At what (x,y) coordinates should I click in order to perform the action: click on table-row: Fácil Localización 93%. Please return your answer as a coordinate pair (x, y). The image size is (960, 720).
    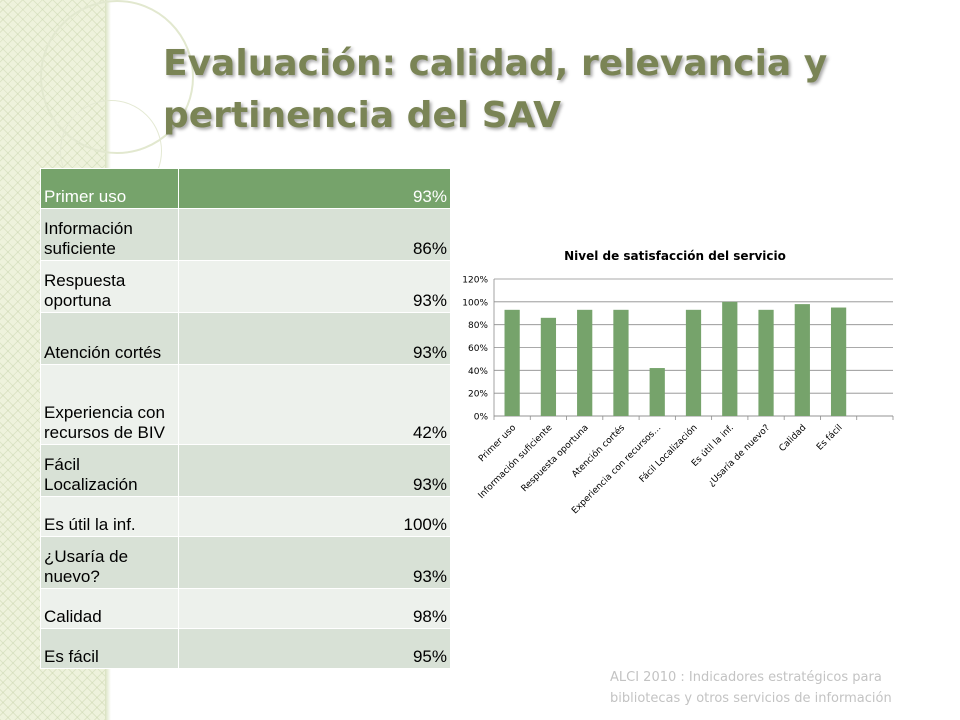
    Looking at the image, I should click on (245, 470).